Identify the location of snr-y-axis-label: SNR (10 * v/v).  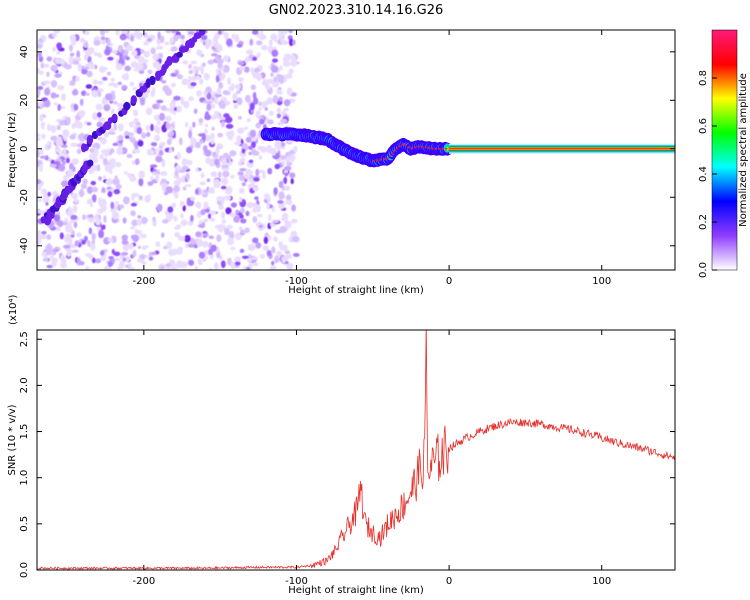
(12, 439).